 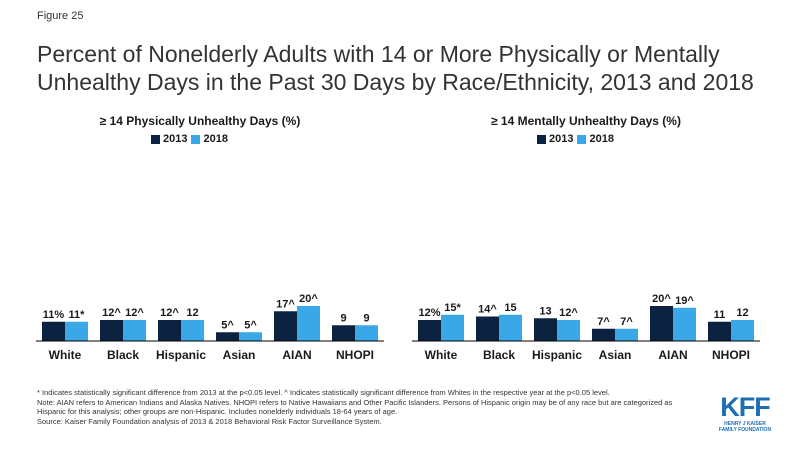 What do you see at coordinates (111, 313) in the screenshot?
I see `data-label-2013-black: 12^` at bounding box center [111, 313].